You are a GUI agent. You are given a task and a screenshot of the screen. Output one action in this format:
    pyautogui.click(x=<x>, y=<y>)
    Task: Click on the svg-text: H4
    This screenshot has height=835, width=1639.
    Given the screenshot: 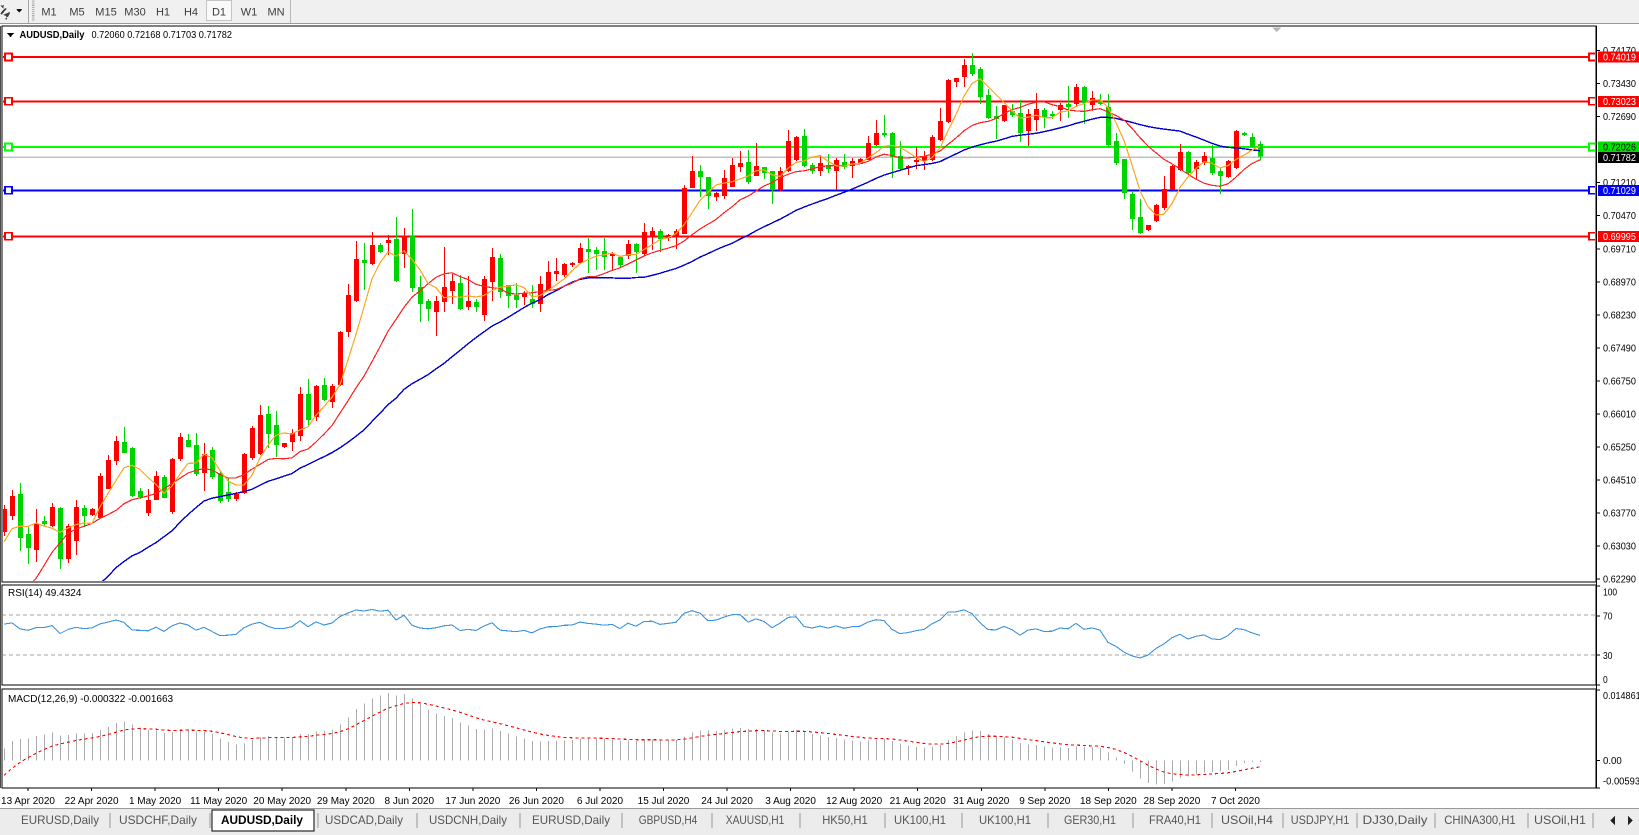 What is the action you would take?
    pyautogui.click(x=191, y=13)
    